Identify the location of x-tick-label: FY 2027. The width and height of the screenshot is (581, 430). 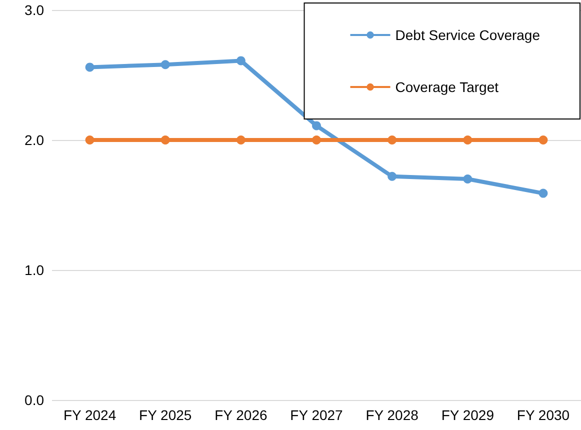
(317, 415).